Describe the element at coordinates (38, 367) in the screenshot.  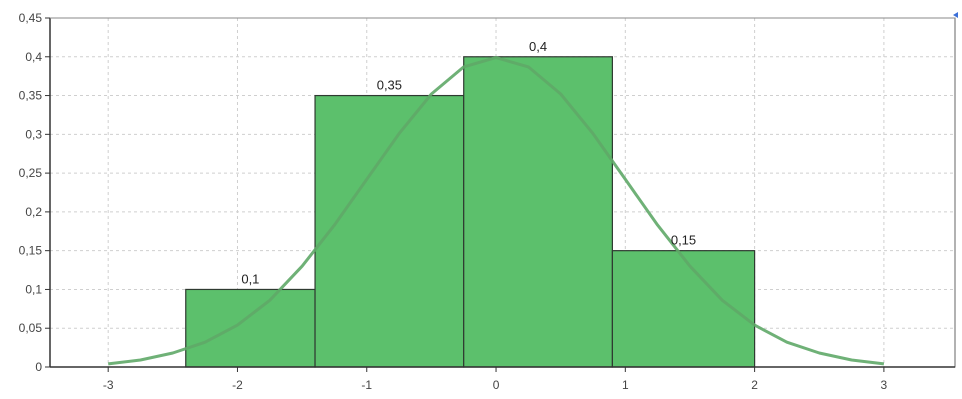
I see `y-tick-label: 0` at that location.